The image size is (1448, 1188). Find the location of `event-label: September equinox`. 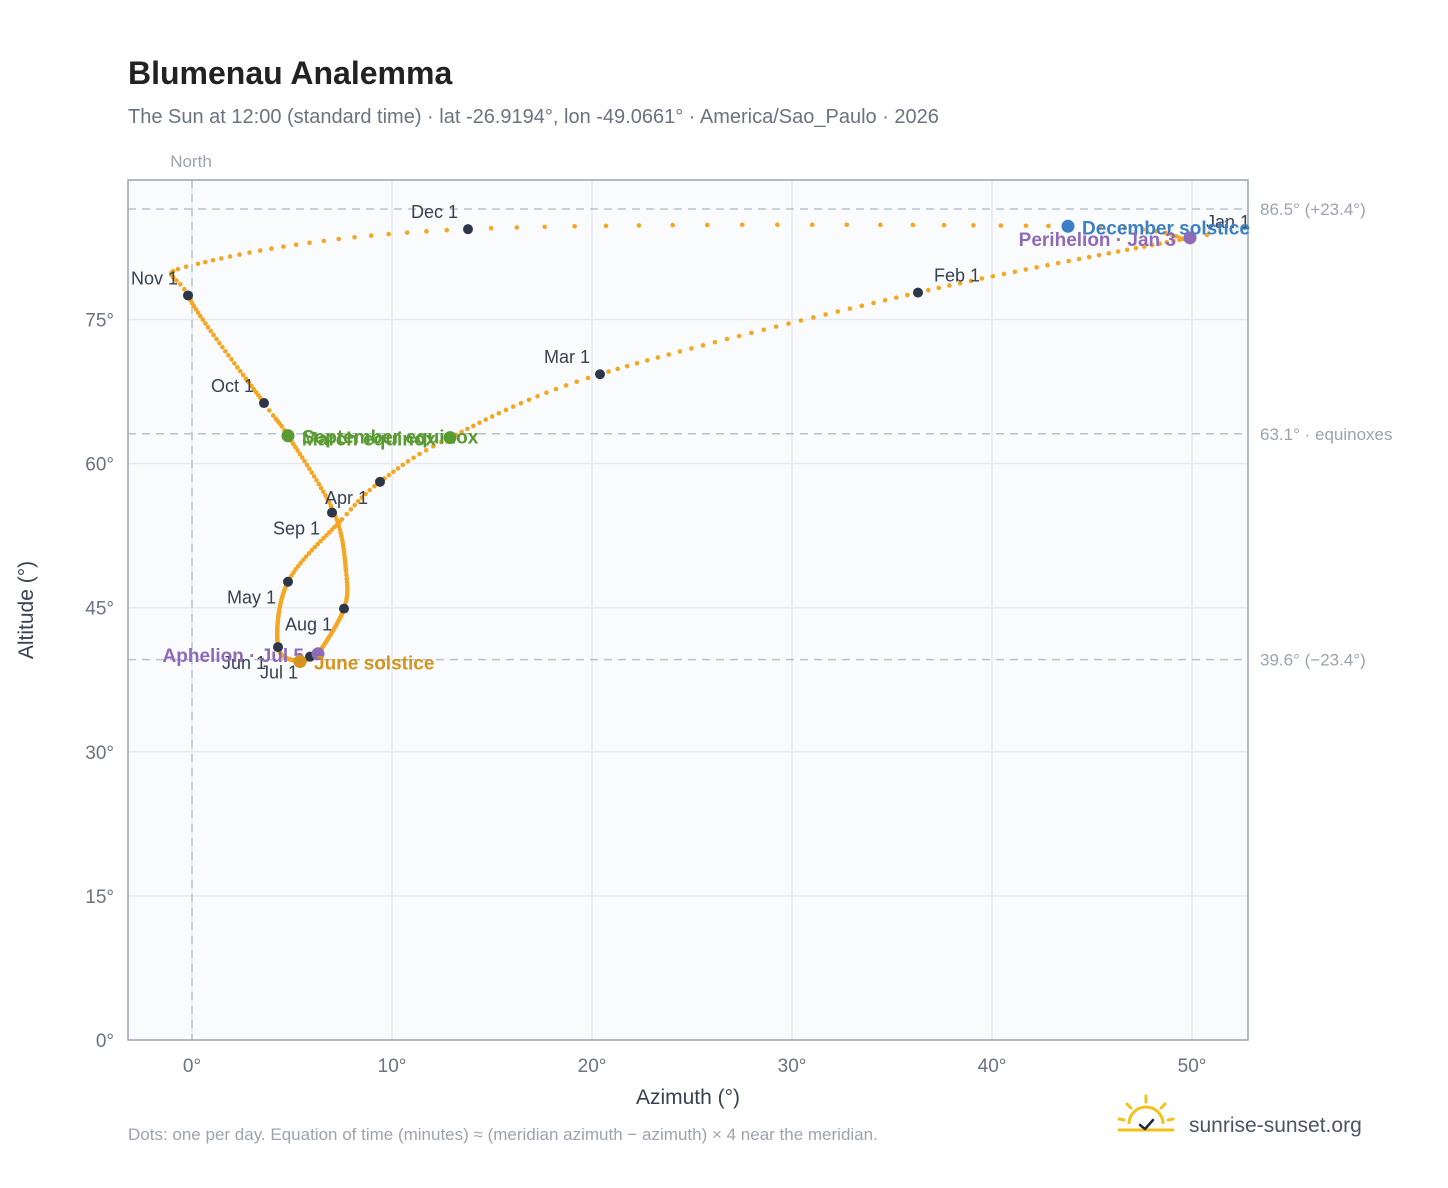

event-label: September equinox is located at coordinates (390, 438).